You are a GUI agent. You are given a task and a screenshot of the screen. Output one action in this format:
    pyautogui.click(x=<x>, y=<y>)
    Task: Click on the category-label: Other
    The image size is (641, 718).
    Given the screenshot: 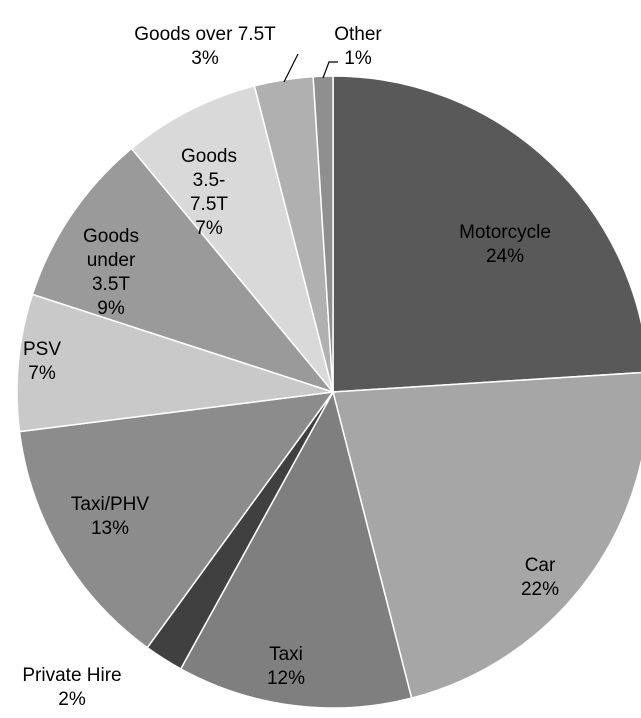 What is the action you would take?
    pyautogui.click(x=358, y=34)
    